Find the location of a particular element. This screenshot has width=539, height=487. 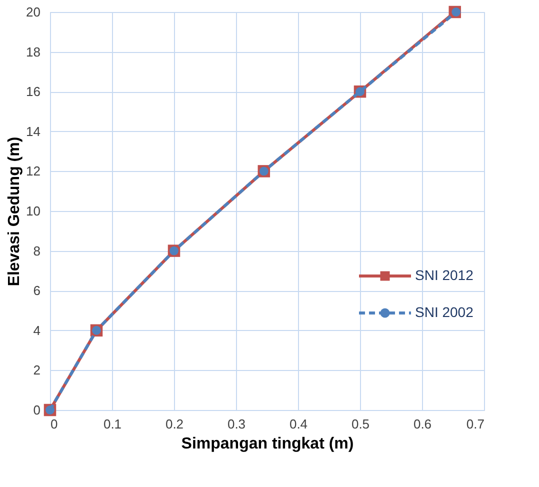

y-axis-title: Elevasi Gedung (m) is located at coordinates (15, 211).